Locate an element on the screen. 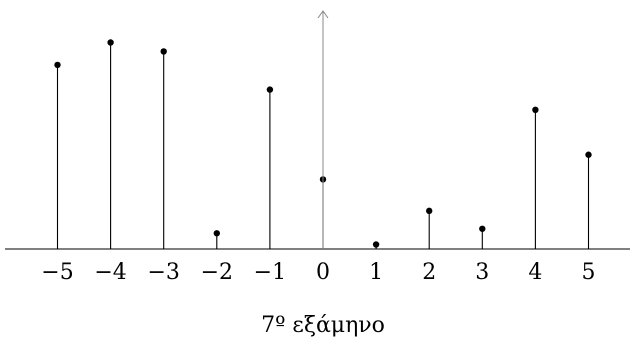  x-tick-label: 2 is located at coordinates (429, 272).